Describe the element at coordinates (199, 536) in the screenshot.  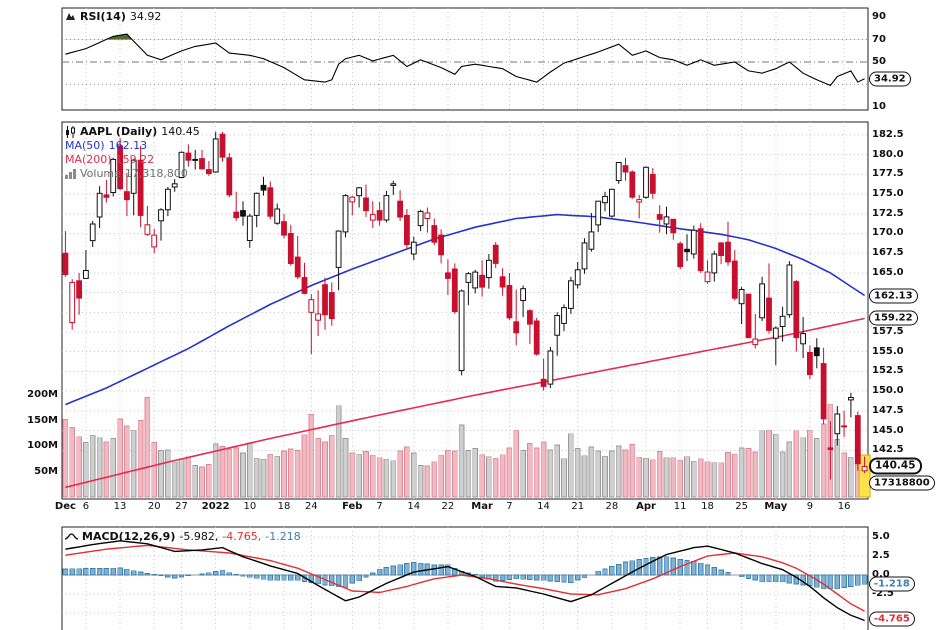
I see `macd-legend-macd-value: -5.982,` at that location.